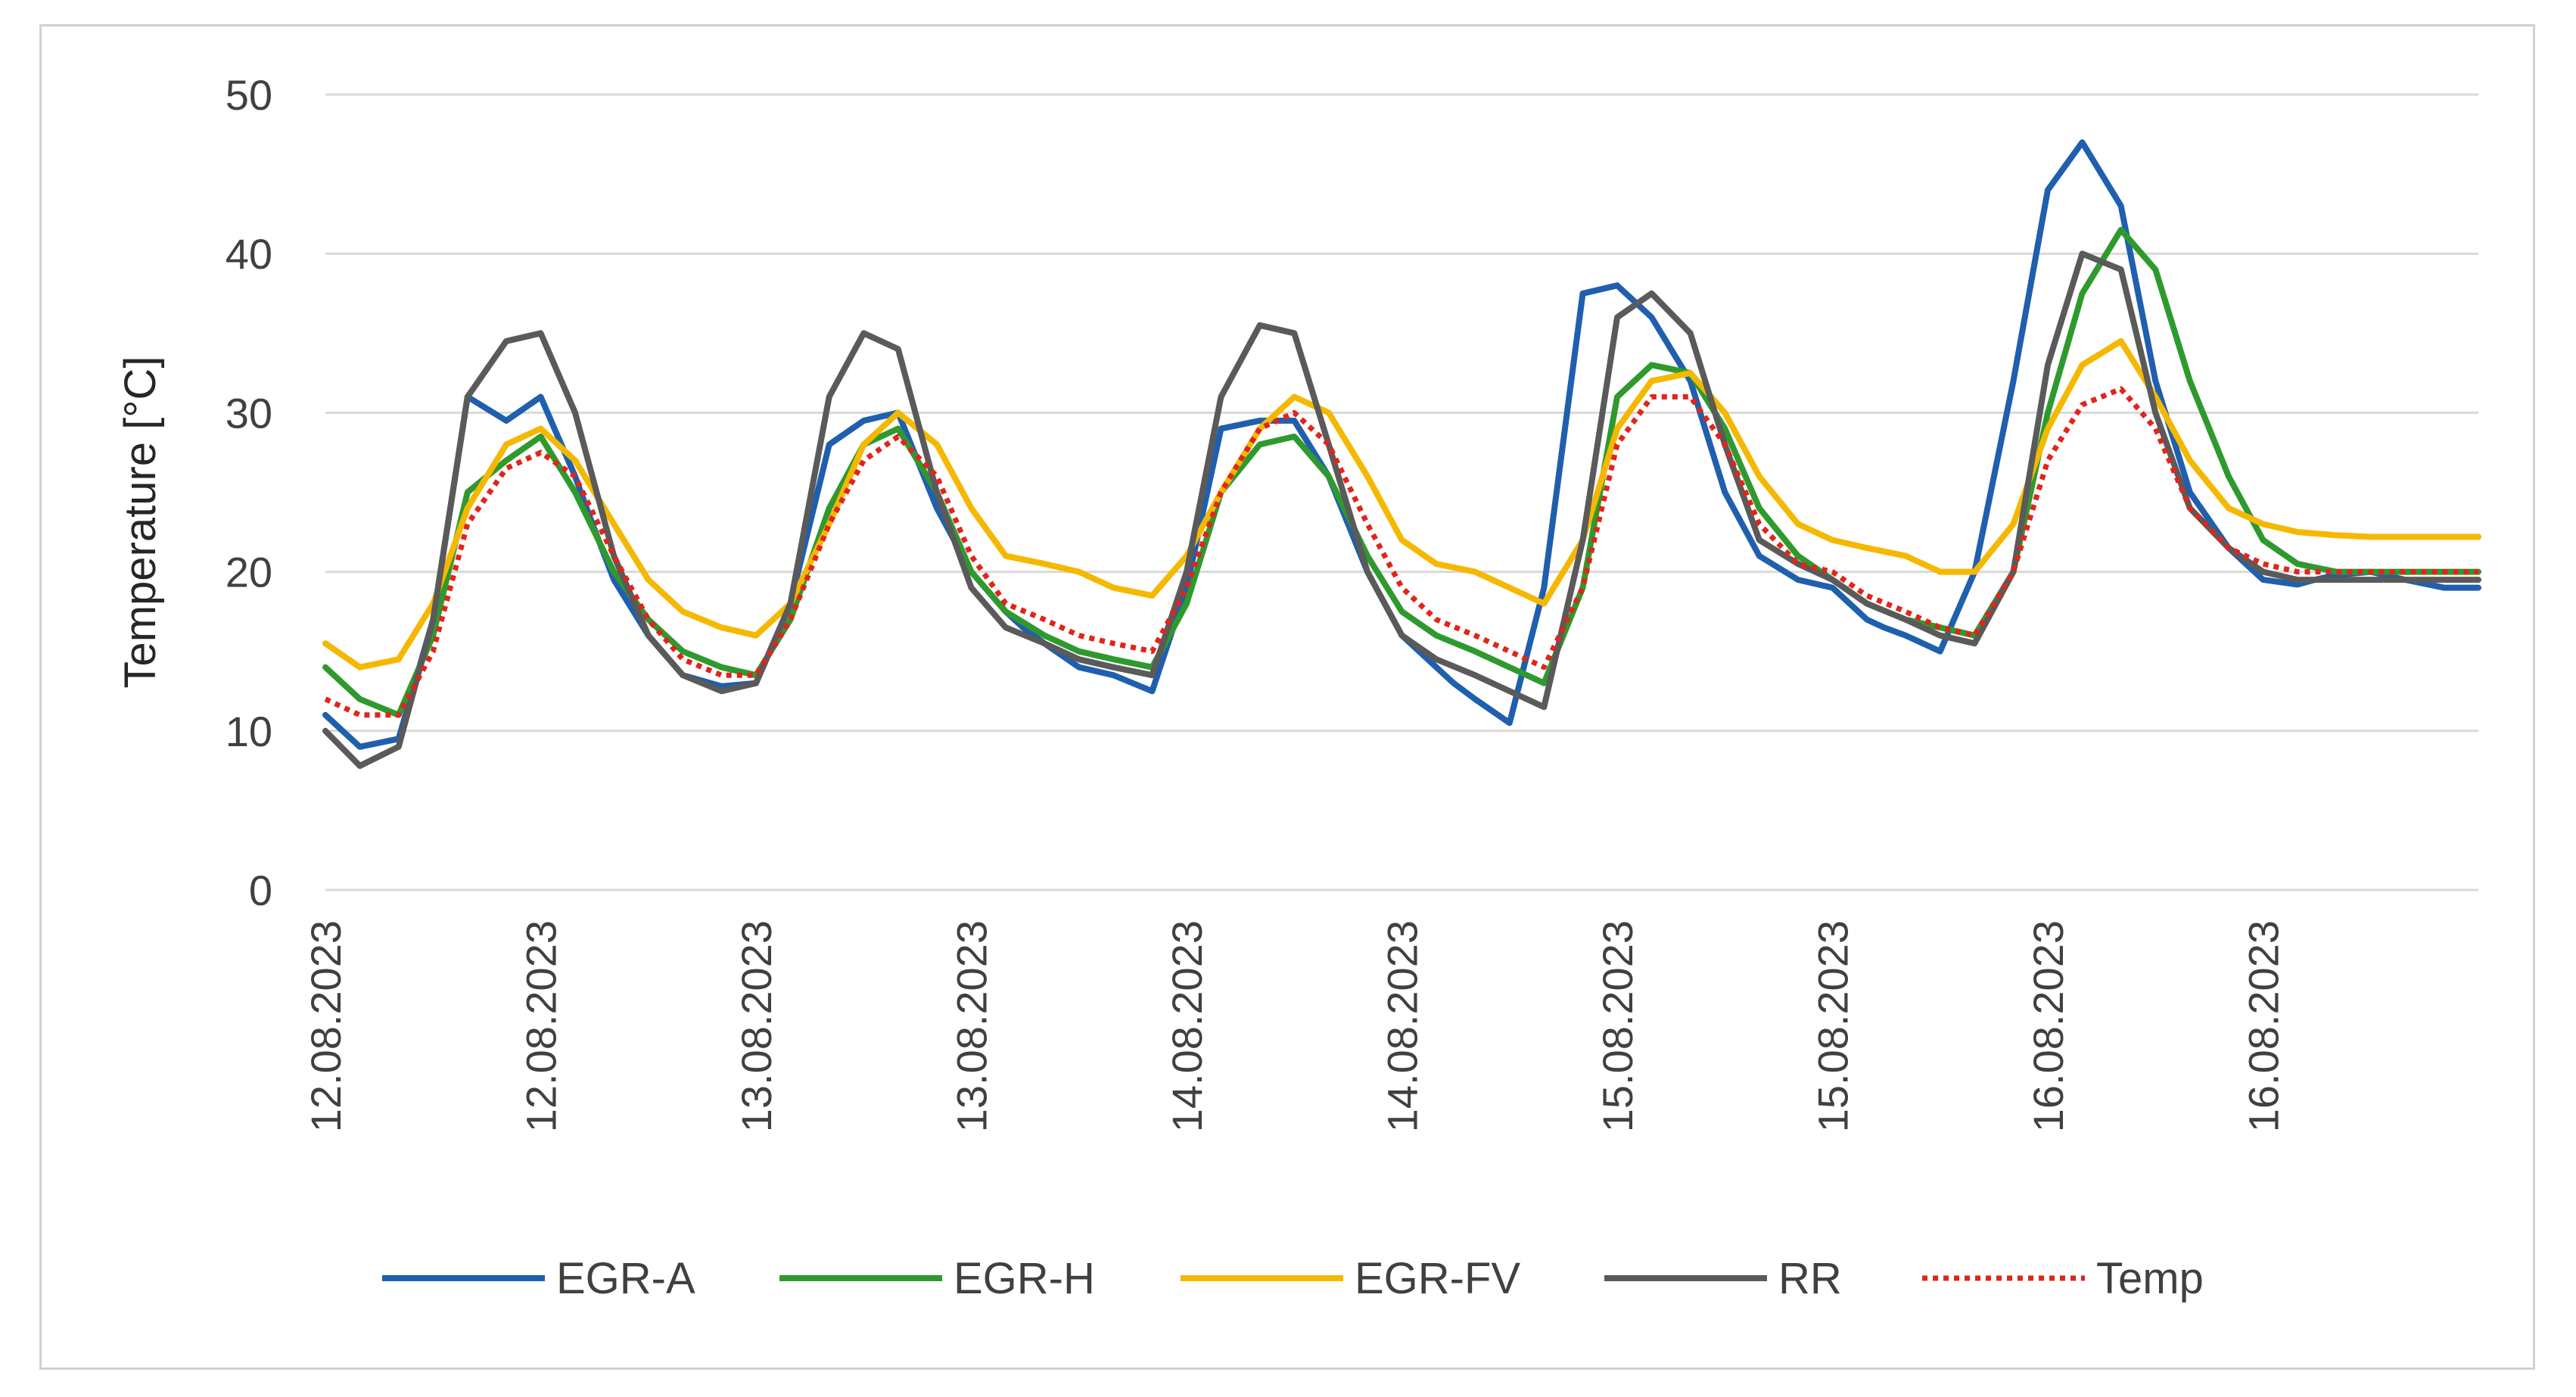  What do you see at coordinates (249, 254) in the screenshot?
I see `y-tick-label: 40` at bounding box center [249, 254].